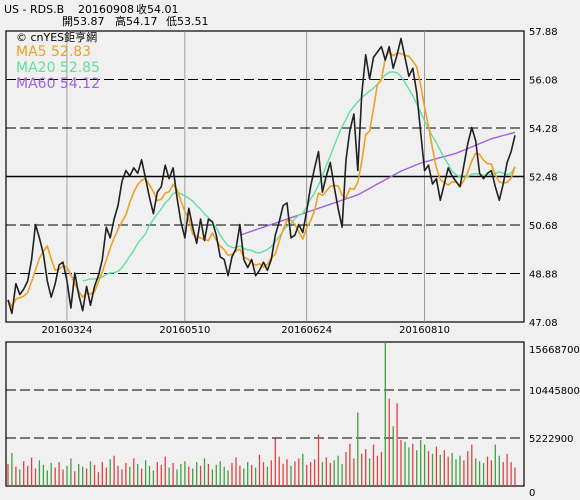 The image size is (580, 500). Describe the element at coordinates (306, 330) in the screenshot. I see `price-x-tick-label: 20160624` at that location.